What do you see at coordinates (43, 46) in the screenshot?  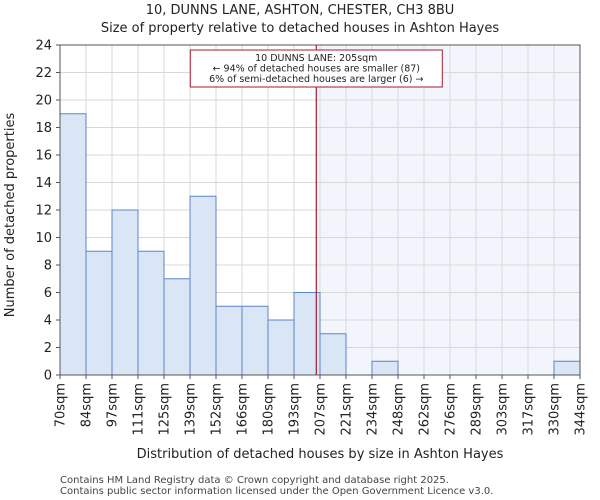 I see `y-tick-label-24: 24` at bounding box center [43, 46].